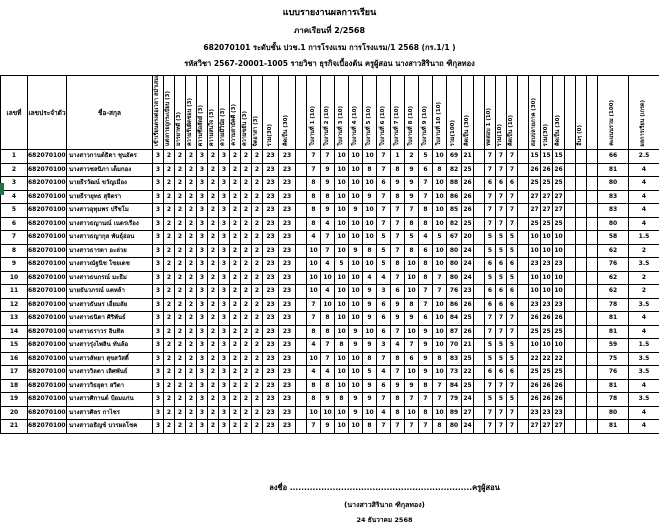 Image resolution: width=659 pixels, height=532 pixels. I want to click on cell-score: 26, so click(534, 399).